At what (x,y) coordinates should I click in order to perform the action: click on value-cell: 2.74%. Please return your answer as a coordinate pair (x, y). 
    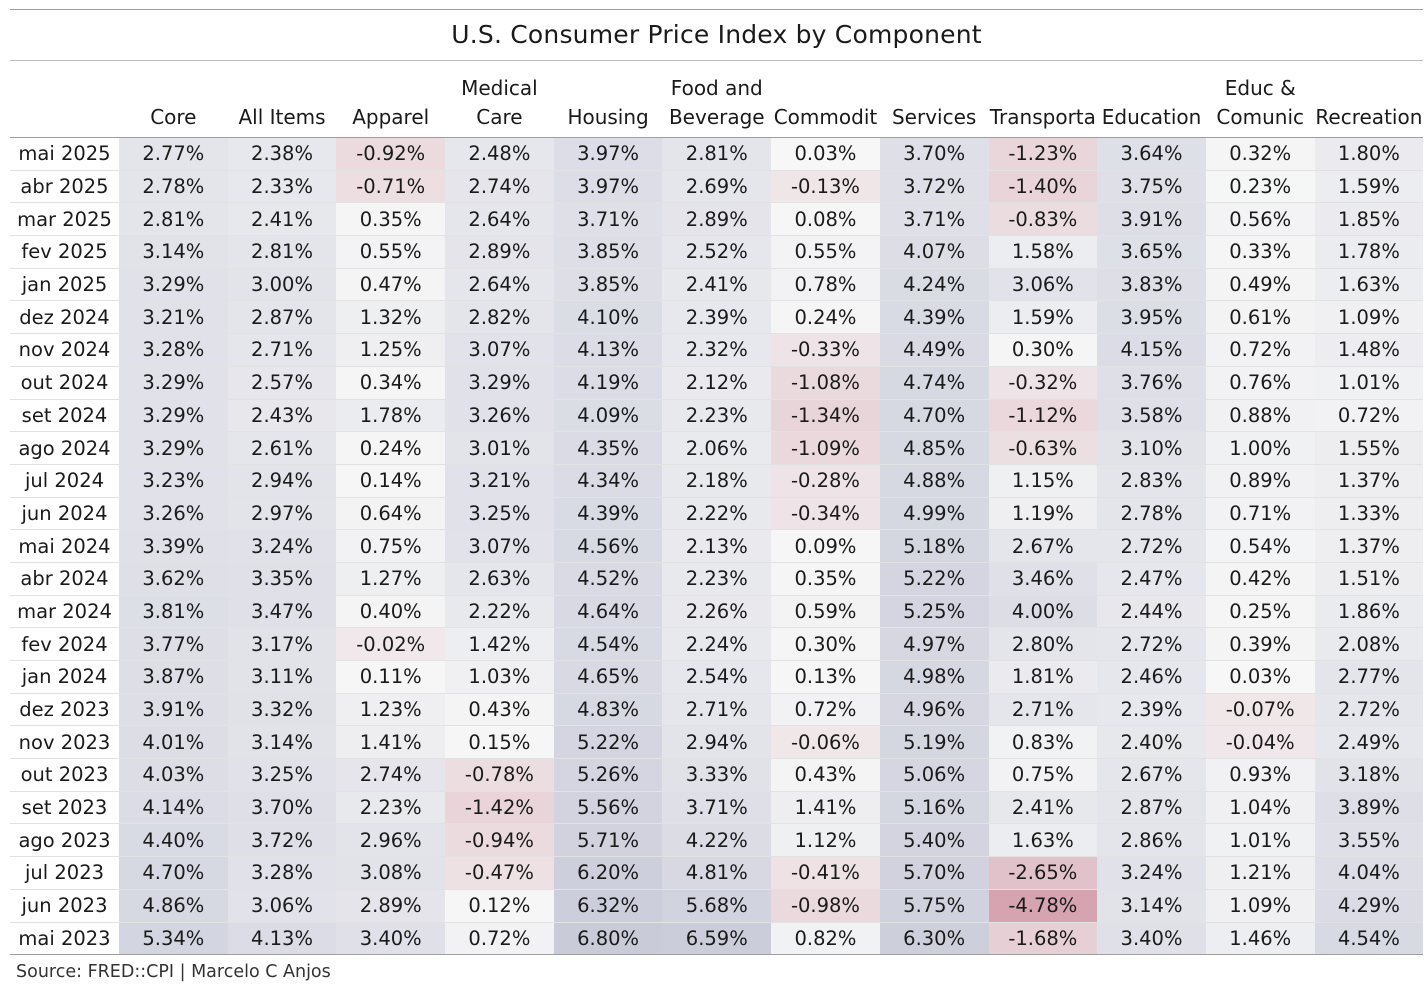
    Looking at the image, I should click on (499, 187).